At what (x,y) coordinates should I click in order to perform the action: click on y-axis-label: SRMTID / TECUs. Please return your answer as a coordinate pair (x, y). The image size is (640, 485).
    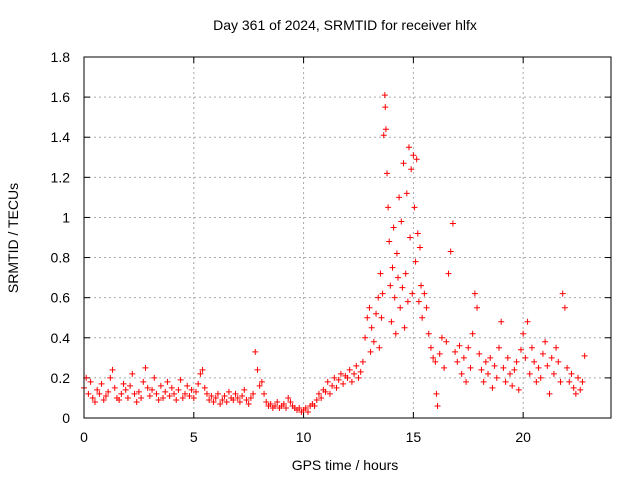
    Looking at the image, I should click on (13, 238).